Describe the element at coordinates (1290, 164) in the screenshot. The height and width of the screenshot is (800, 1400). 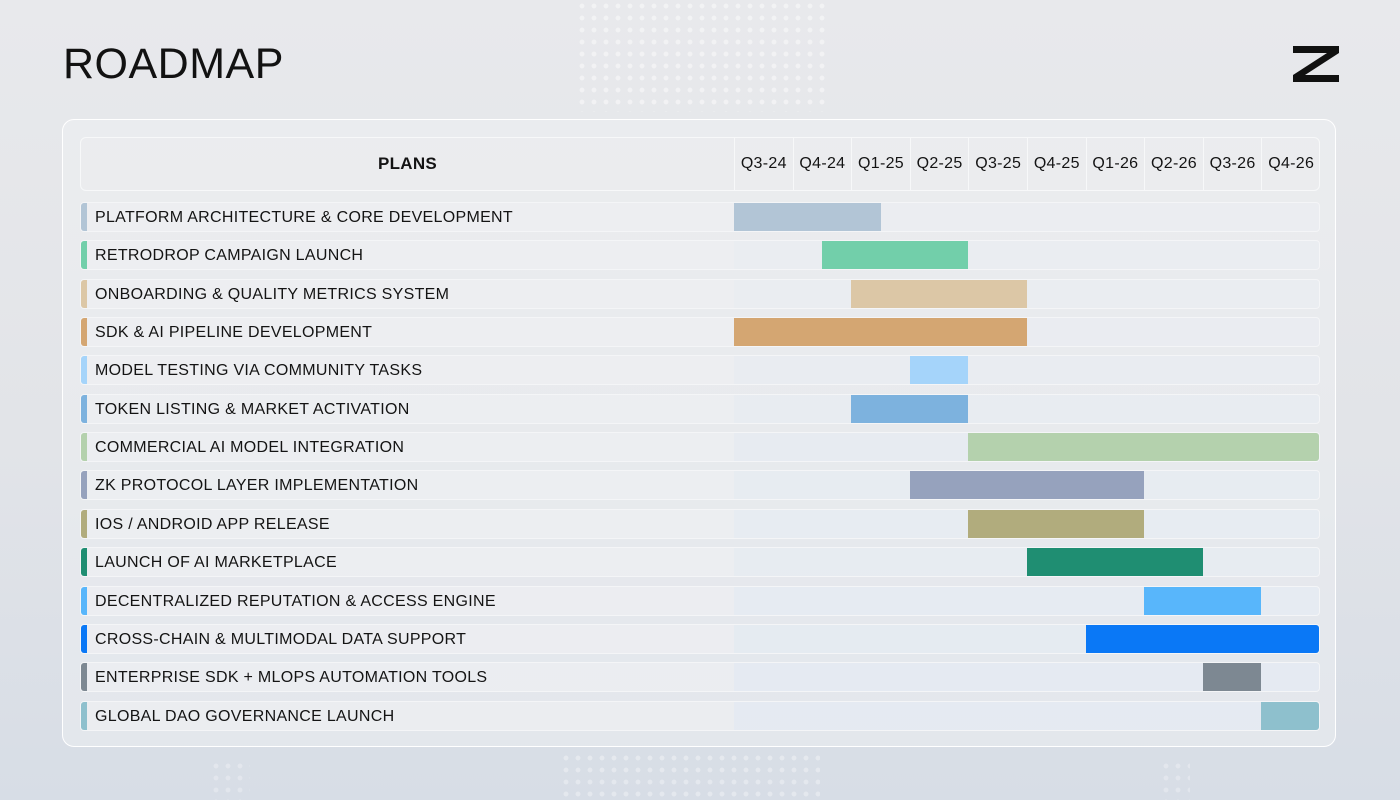
I see `quarter-header-q4-26: Q4-26` at that location.